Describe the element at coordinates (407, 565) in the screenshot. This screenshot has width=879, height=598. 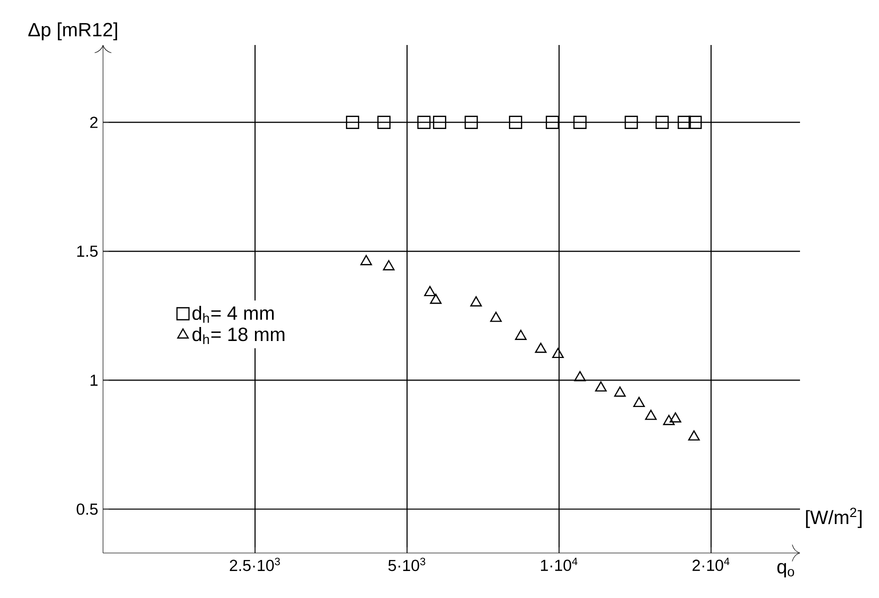
I see `x-tick-label: 5·10$^{3}$` at that location.